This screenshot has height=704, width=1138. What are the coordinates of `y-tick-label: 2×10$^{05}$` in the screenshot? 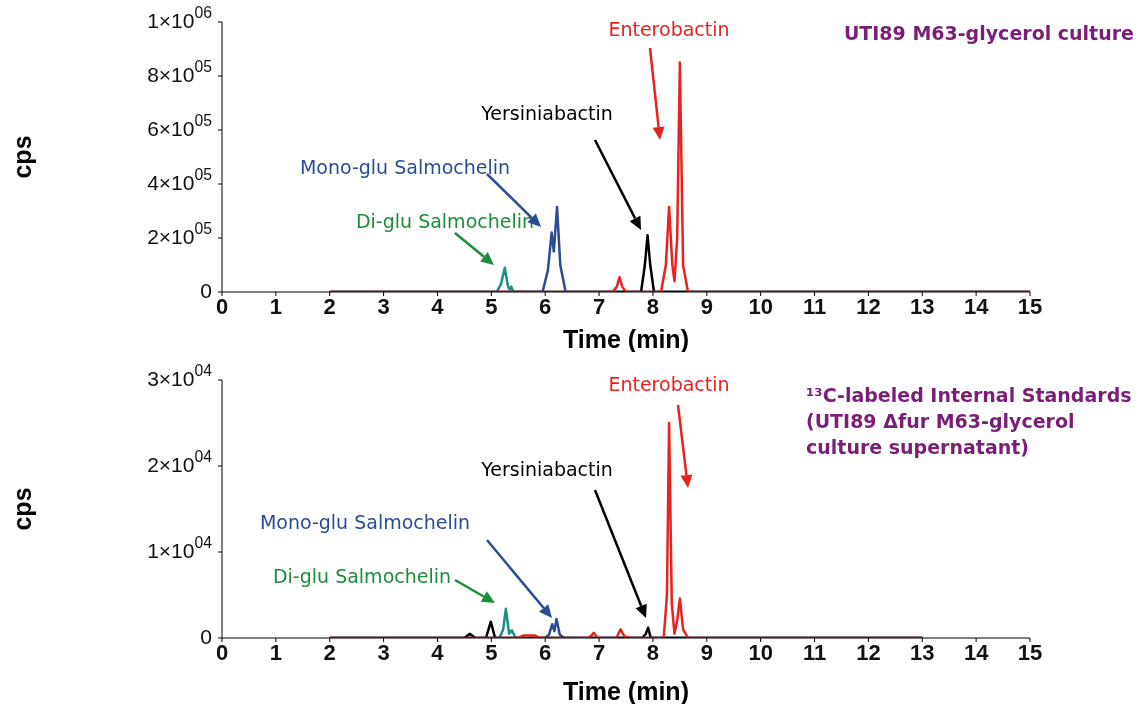 It's located at (180, 233).